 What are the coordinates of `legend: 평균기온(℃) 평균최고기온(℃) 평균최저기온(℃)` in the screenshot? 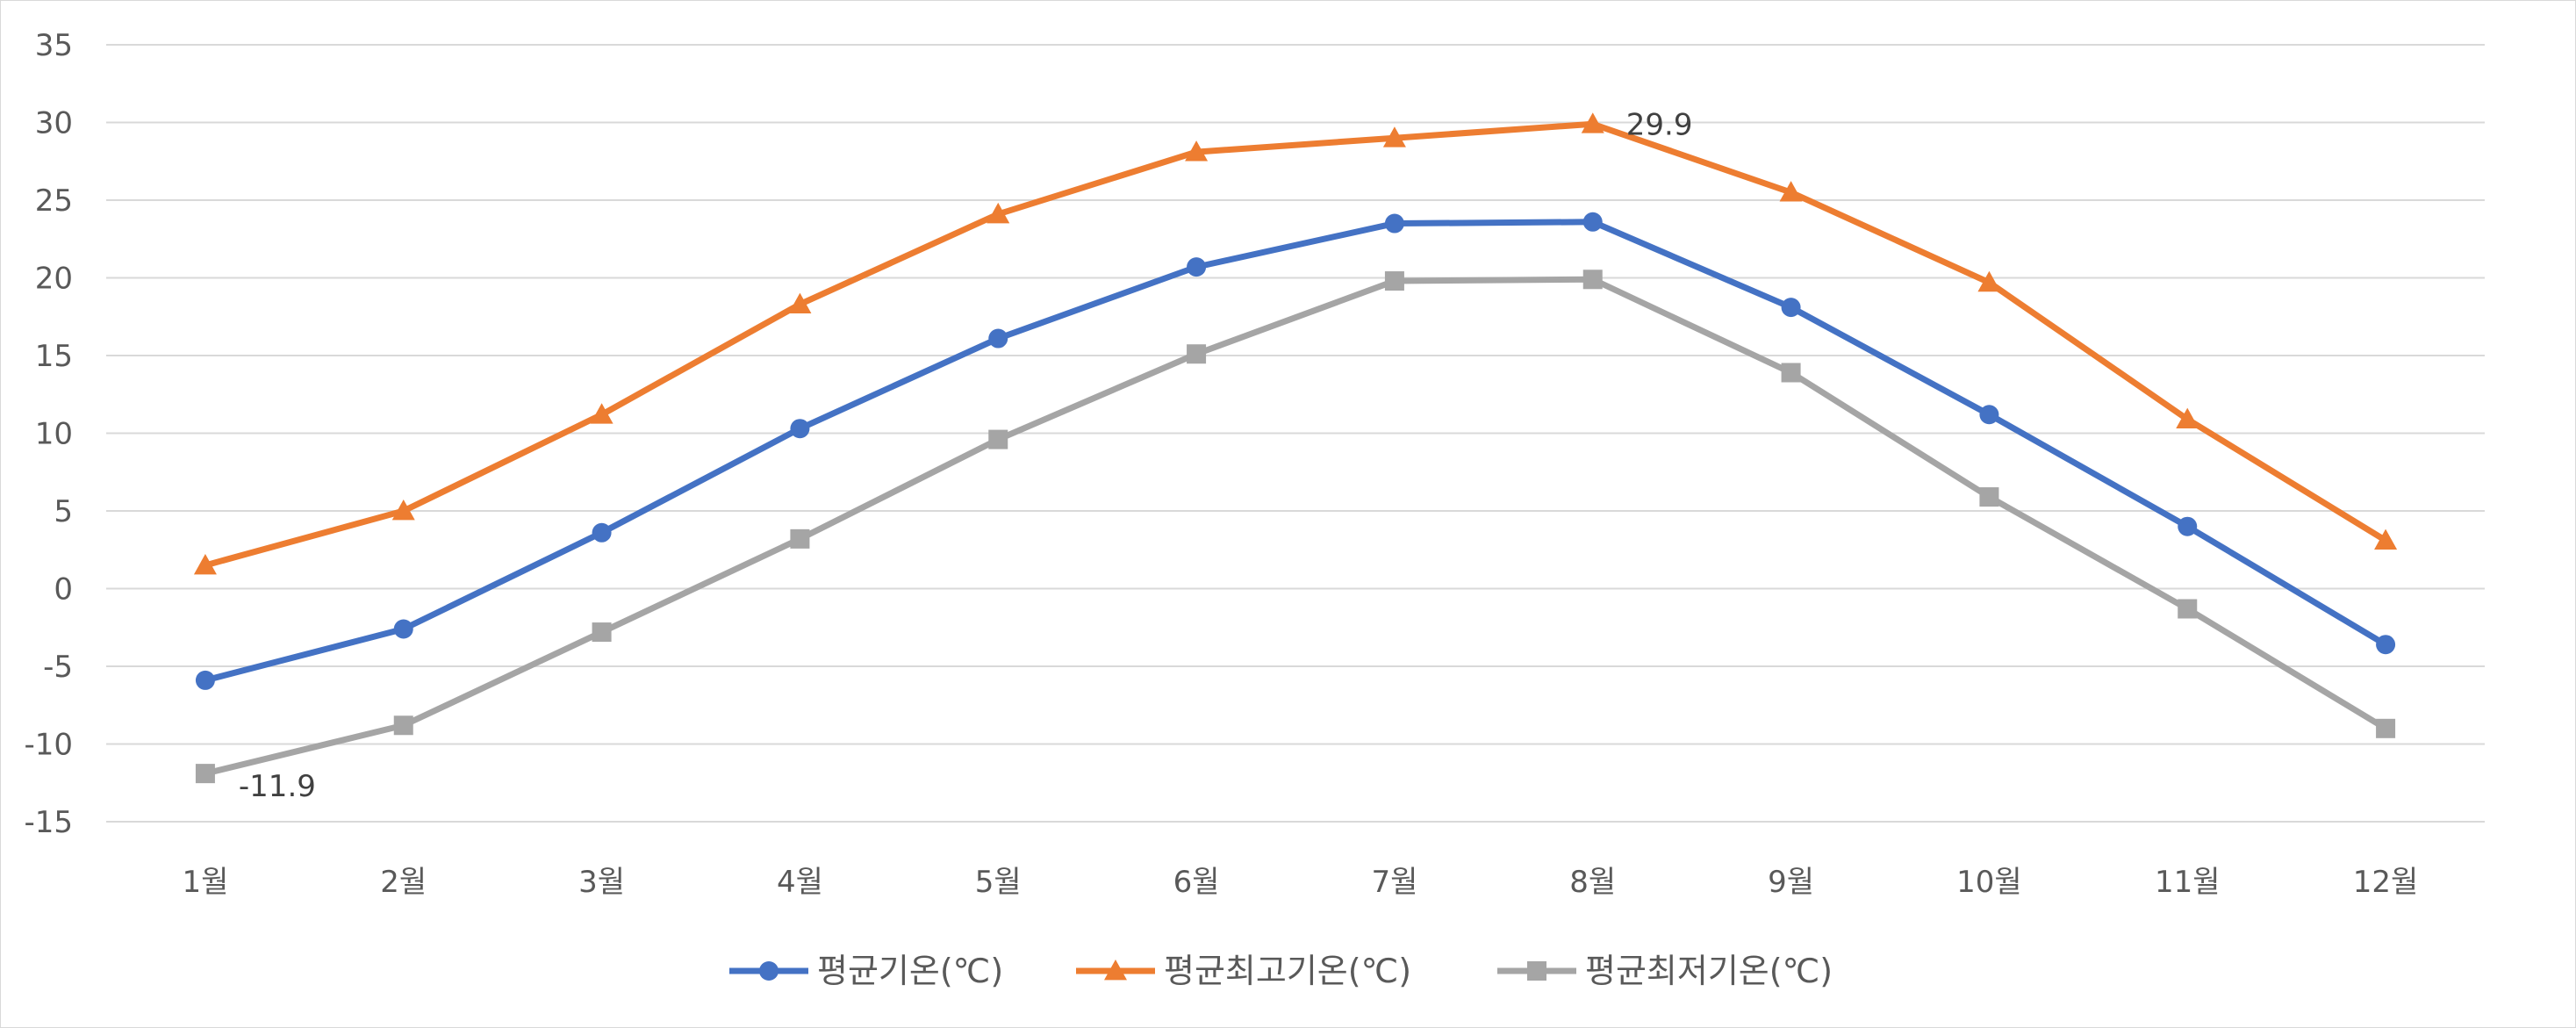 It's located at (1281, 971).